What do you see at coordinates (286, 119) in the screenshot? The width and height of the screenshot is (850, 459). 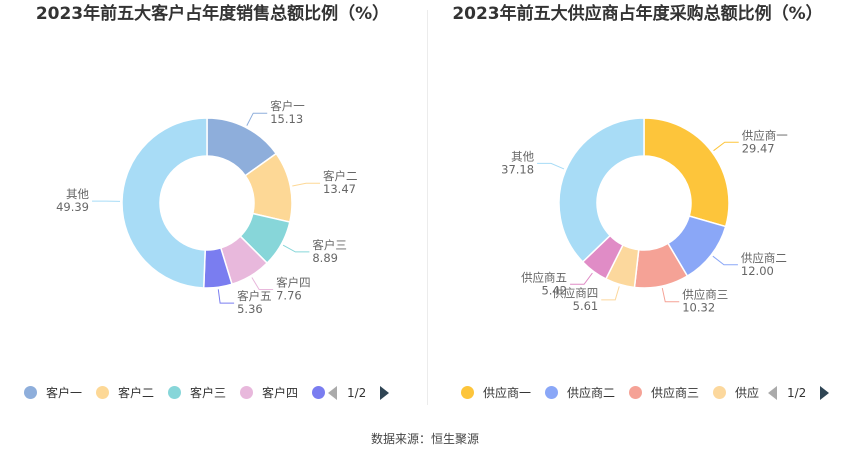 I see `slice-value-customer-1: 15.13` at bounding box center [286, 119].